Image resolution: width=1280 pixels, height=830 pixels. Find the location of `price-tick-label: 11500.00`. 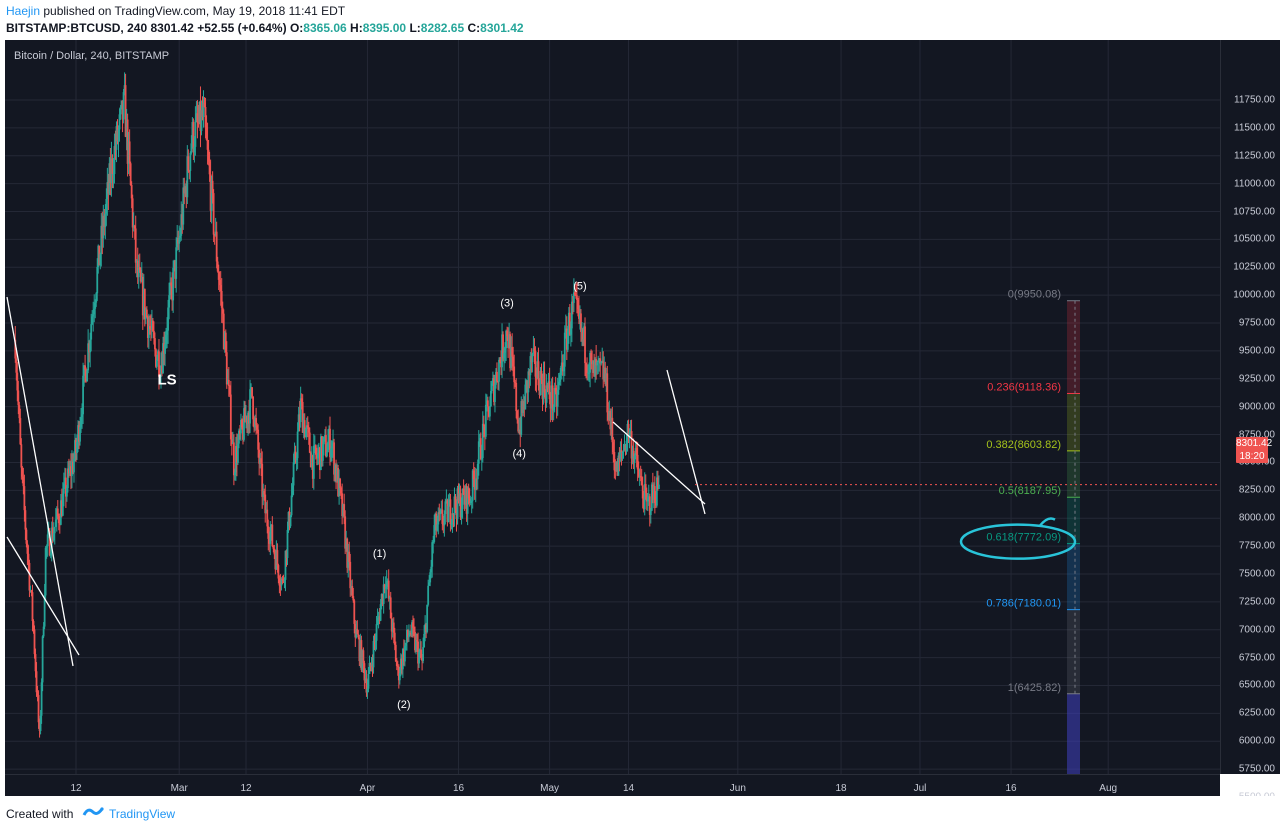

price-tick-label: 11500.00 is located at coordinates (1254, 128).